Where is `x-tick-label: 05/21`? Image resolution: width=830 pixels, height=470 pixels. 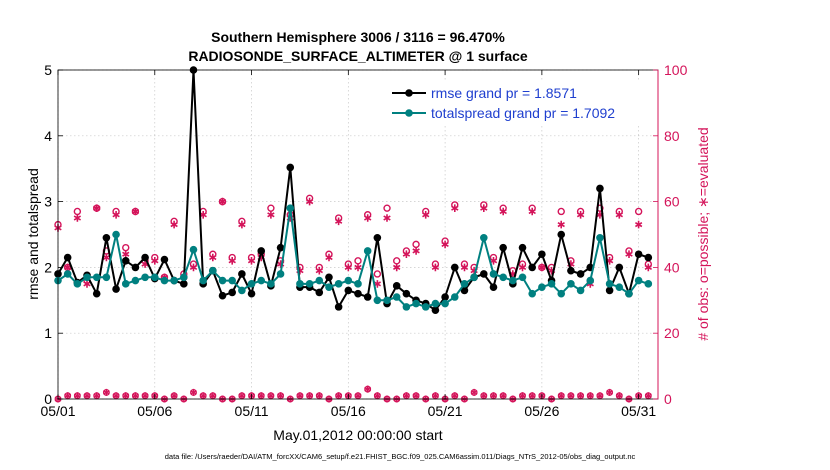
x-tick-label: 05/21 is located at coordinates (445, 411).